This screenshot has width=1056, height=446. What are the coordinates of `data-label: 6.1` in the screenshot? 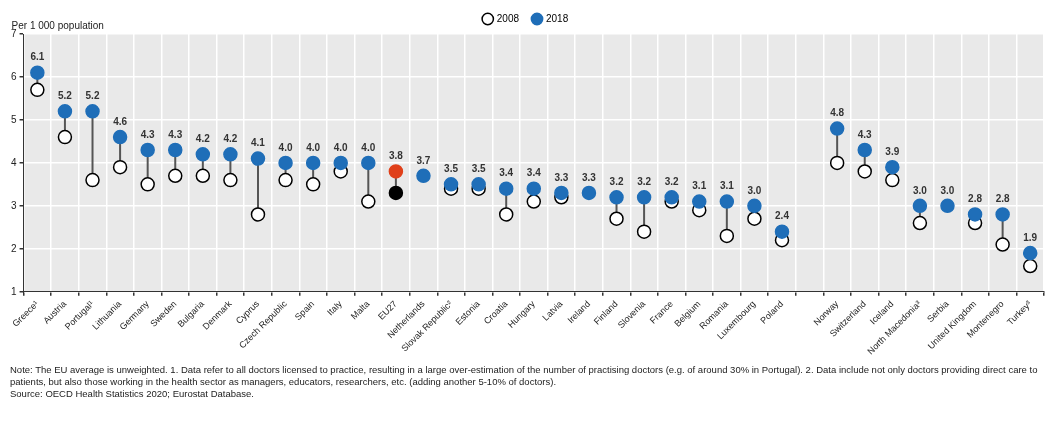 It's located at (37, 57).